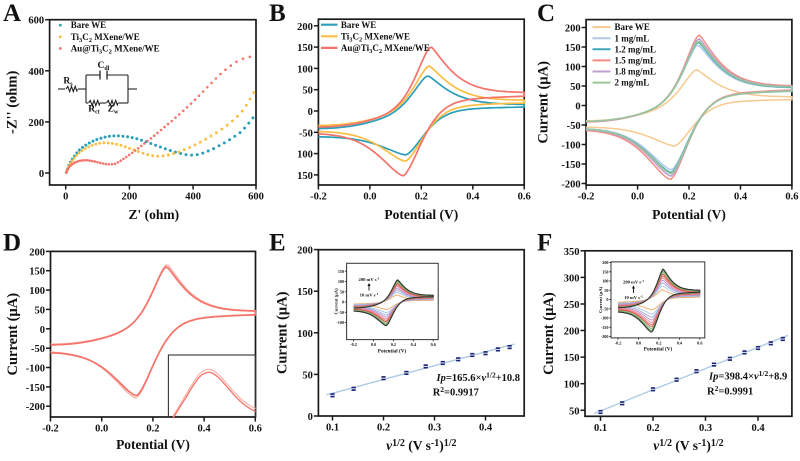  I want to click on svg-text: 1 mg/mL, so click(632, 38).